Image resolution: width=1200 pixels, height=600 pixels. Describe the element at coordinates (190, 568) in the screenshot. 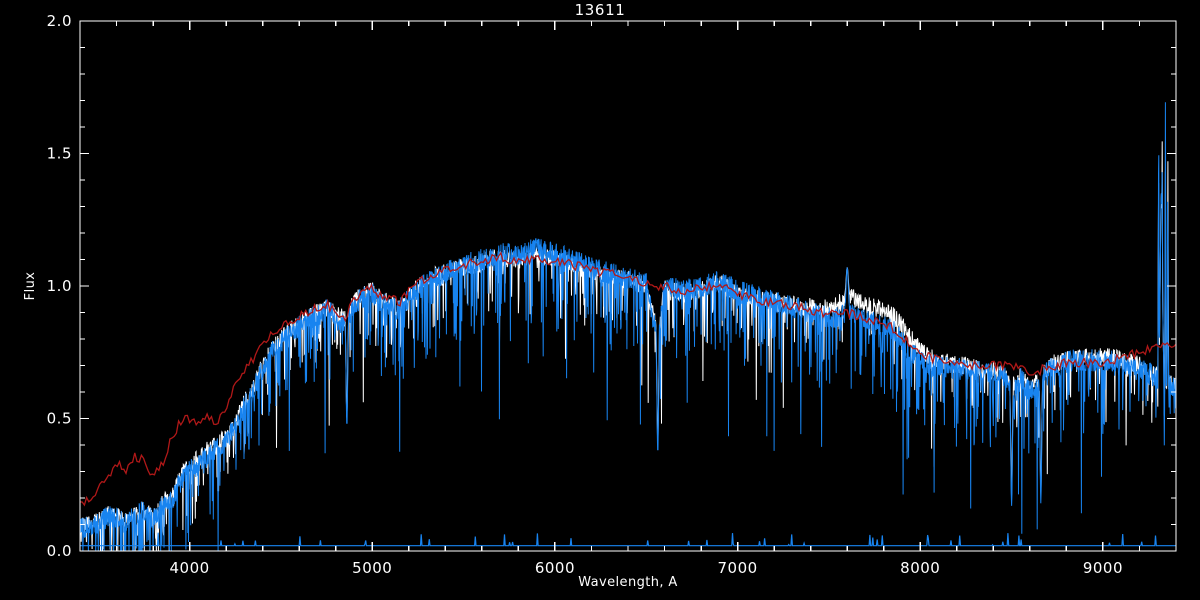

I see `x-tick-label: 4000` at that location.